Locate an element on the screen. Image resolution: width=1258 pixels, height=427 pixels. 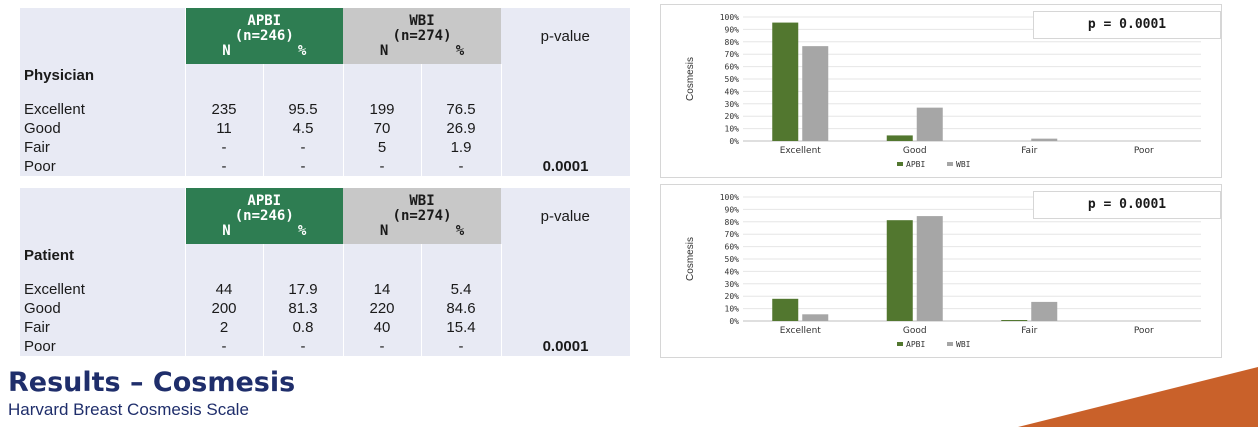
table-cell: 81.3 is located at coordinates (303, 308).